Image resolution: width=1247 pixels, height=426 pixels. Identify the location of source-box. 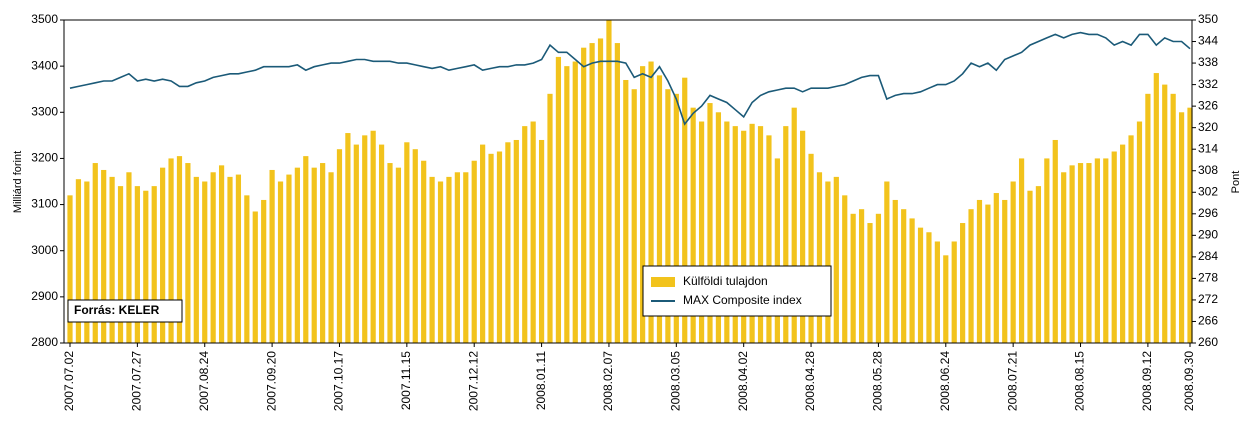
(125, 311).